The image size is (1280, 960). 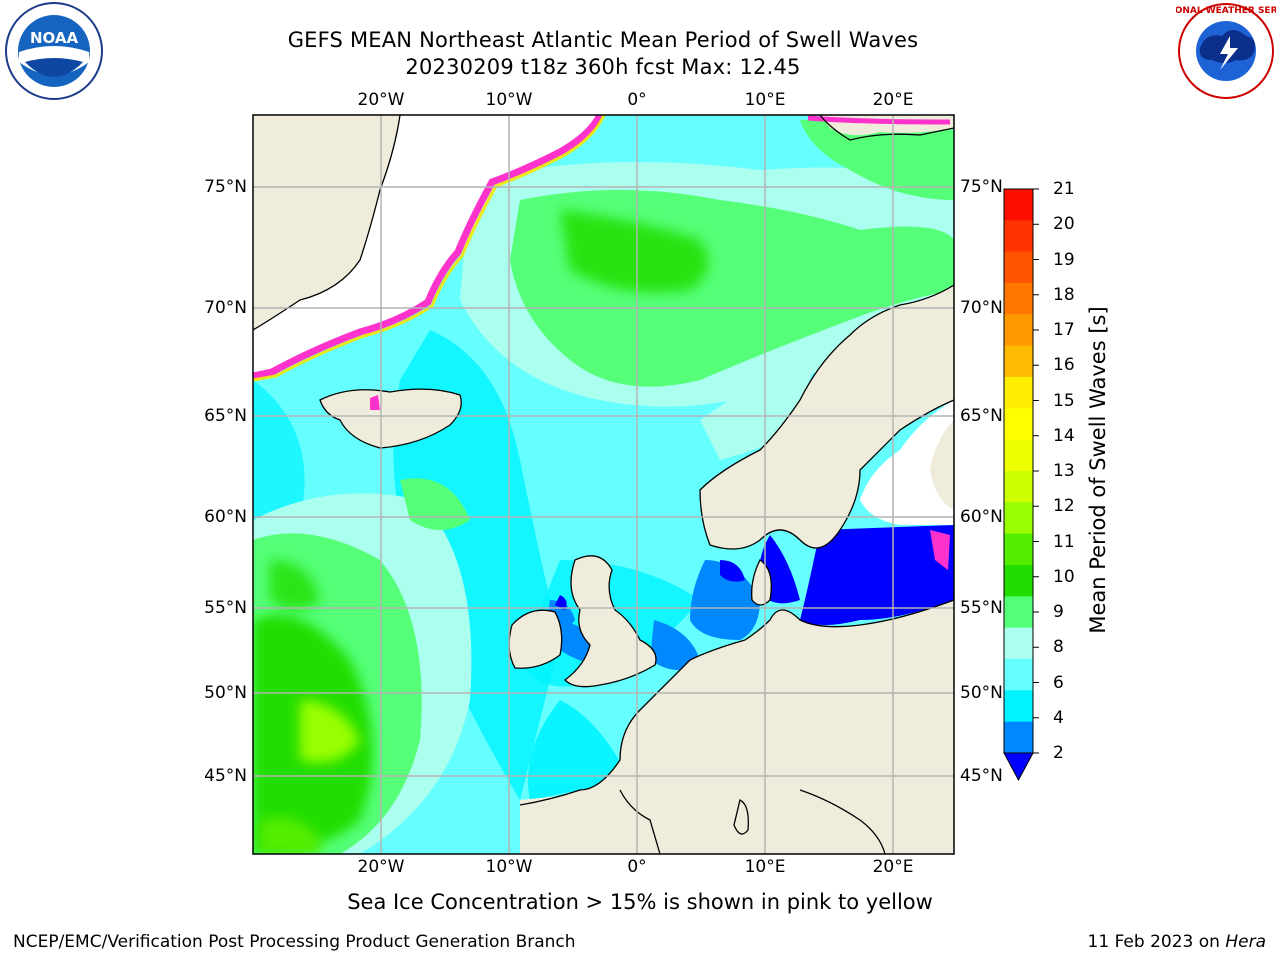 What do you see at coordinates (827, 417) in the screenshot?
I see `scandinavia` at bounding box center [827, 417].